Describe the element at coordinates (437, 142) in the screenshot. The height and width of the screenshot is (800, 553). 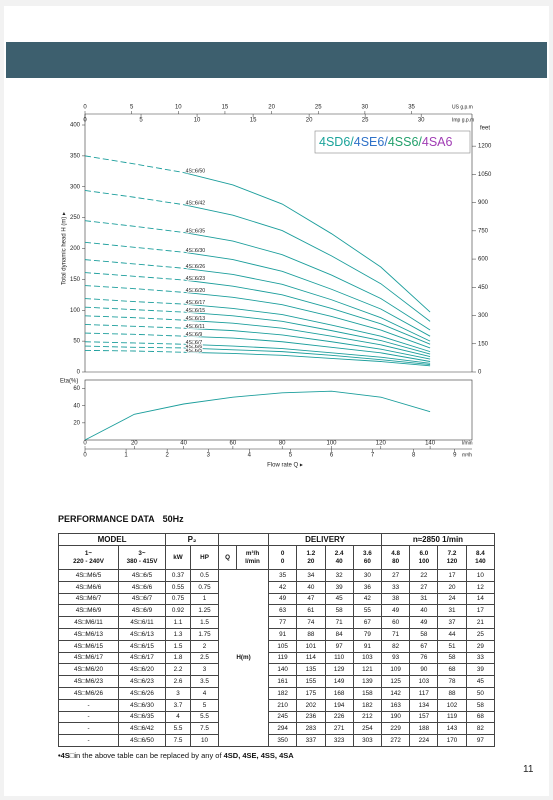
I see `series-label-part: 4SA6` at that location.